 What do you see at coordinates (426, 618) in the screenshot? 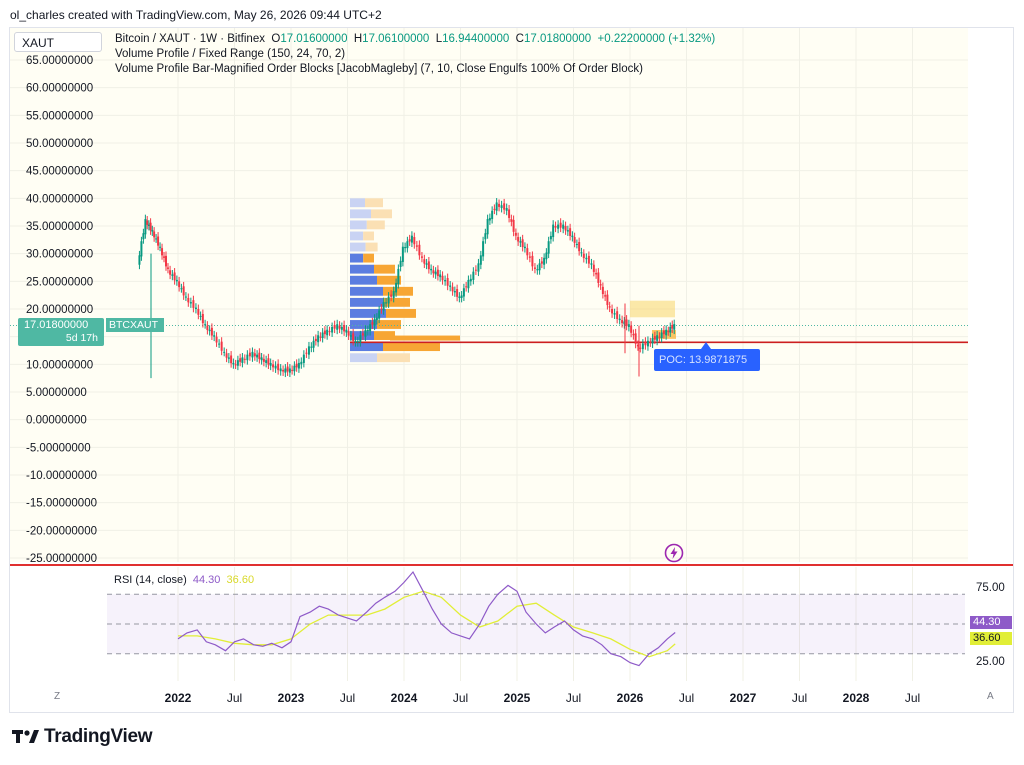
I see `rsi-line` at bounding box center [426, 618].